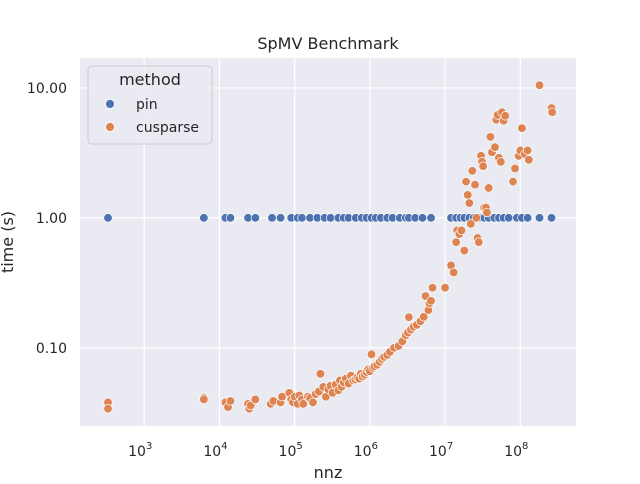 This screenshot has width=640, height=484. I want to click on x-tick-label: 10³, so click(140, 450).